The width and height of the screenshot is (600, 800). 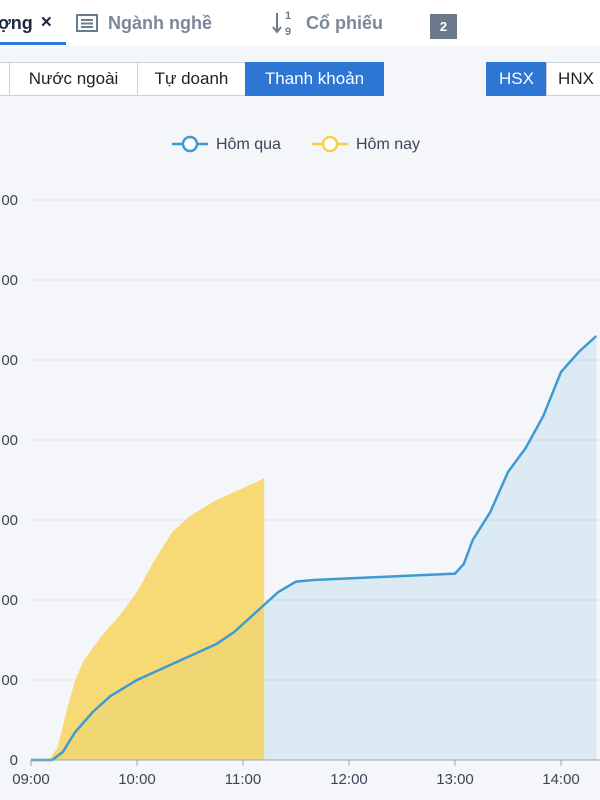 What do you see at coordinates (191, 79) in the screenshot?
I see `filter-proprietary: Tự doanh` at bounding box center [191, 79].